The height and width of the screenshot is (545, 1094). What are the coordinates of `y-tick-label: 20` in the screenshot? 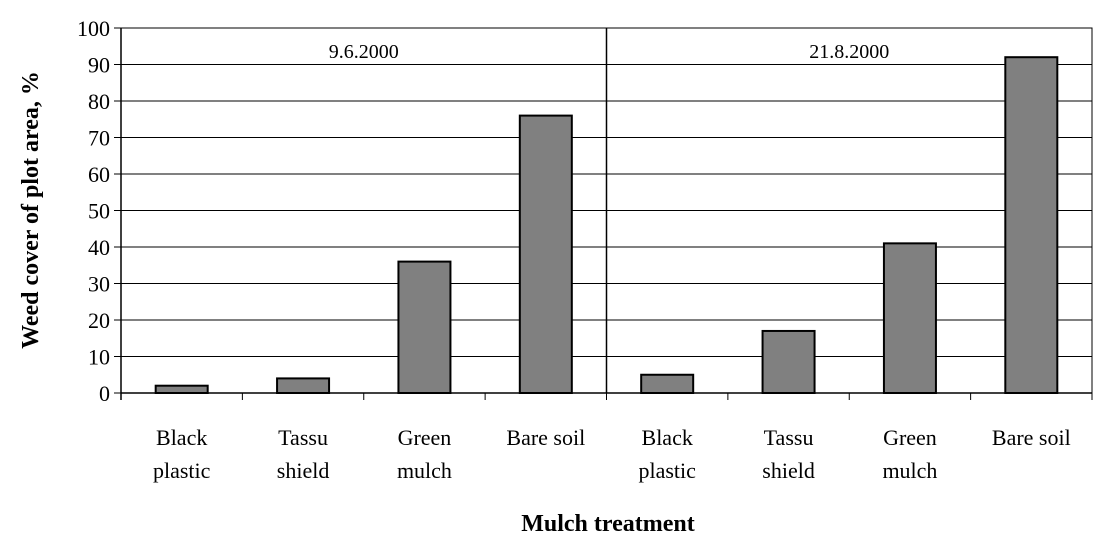 It's located at (99, 320).